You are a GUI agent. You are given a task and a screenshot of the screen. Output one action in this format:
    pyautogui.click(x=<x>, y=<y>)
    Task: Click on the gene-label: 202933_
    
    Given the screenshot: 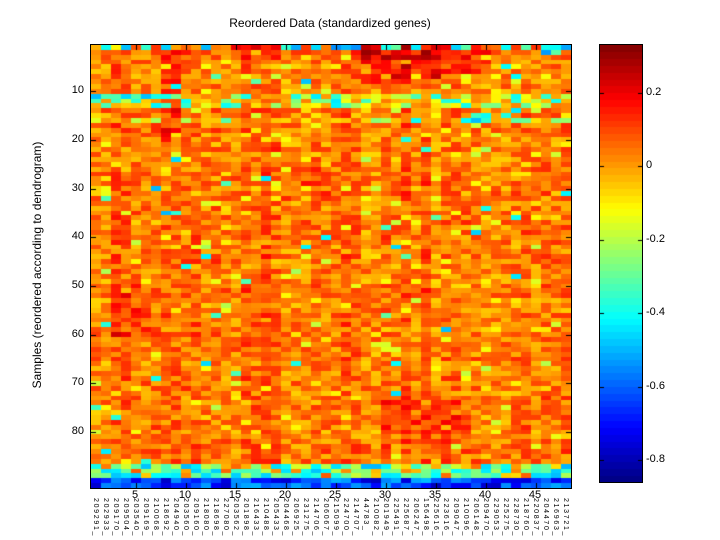 What is the action you would take?
    pyautogui.click(x=105, y=518)
    